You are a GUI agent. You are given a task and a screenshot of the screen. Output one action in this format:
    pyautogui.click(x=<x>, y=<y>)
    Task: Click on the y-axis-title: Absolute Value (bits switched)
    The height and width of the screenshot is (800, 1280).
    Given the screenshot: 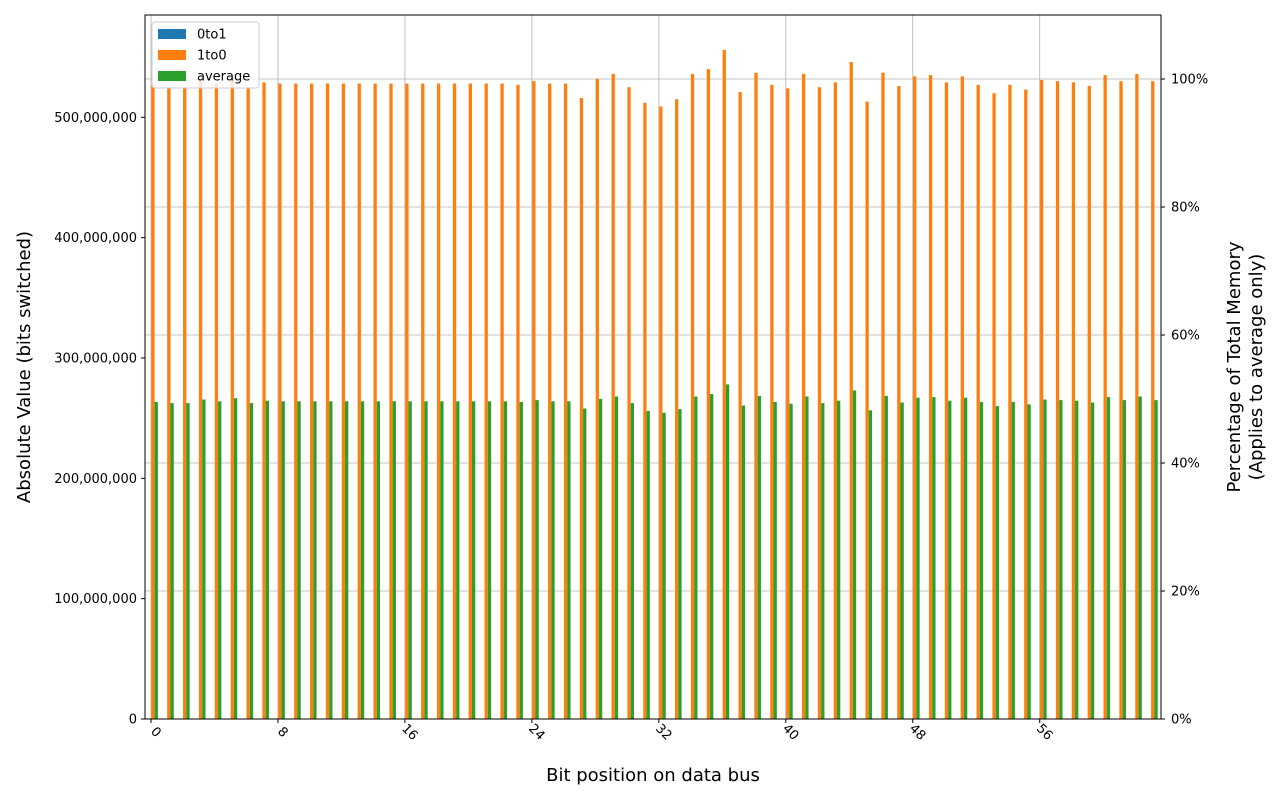 What is the action you would take?
    pyautogui.click(x=24, y=367)
    